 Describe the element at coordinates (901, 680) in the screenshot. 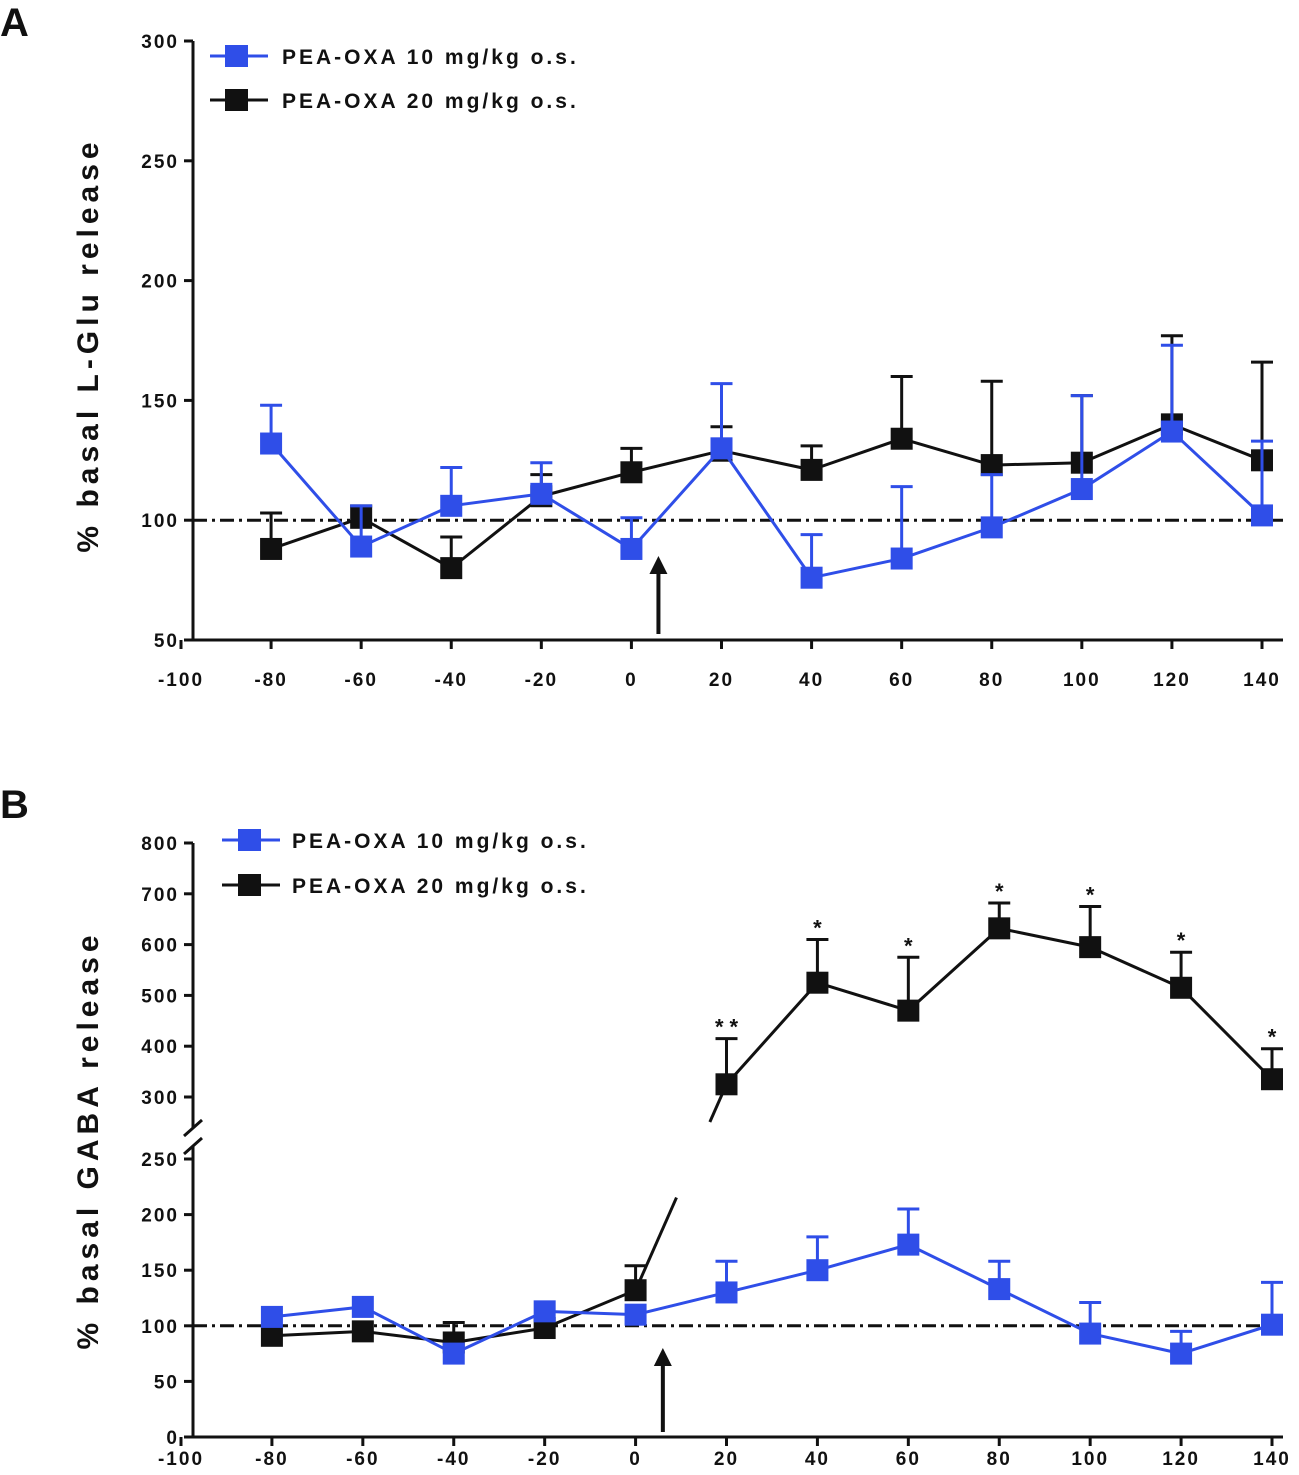

I see `x-tick-label: 60` at that location.